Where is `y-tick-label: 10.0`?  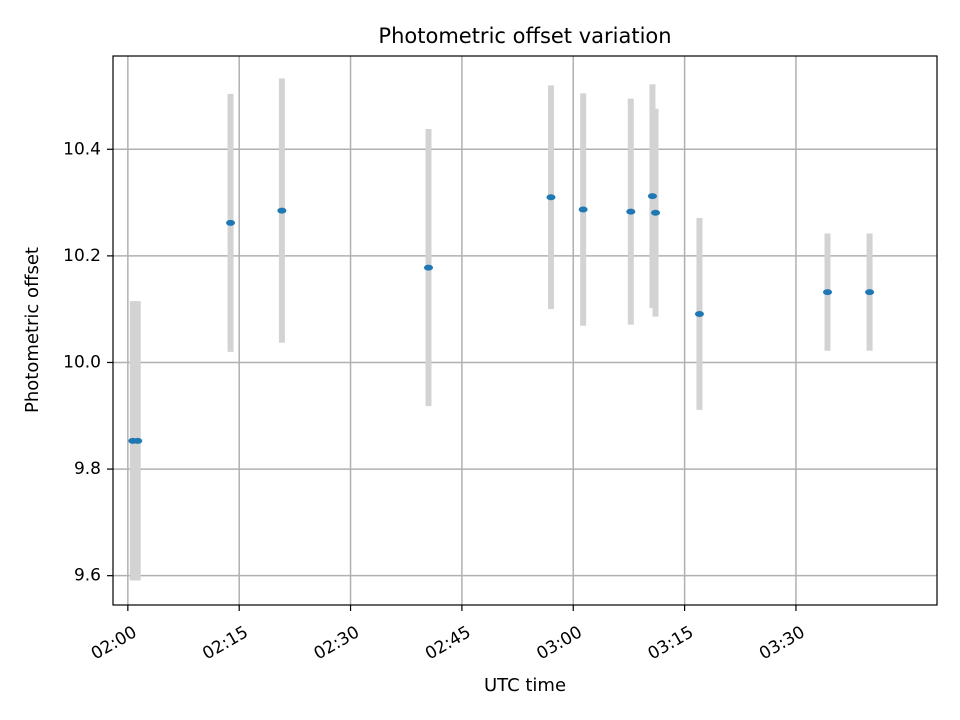 y-tick-label: 10.0 is located at coordinates (82, 362).